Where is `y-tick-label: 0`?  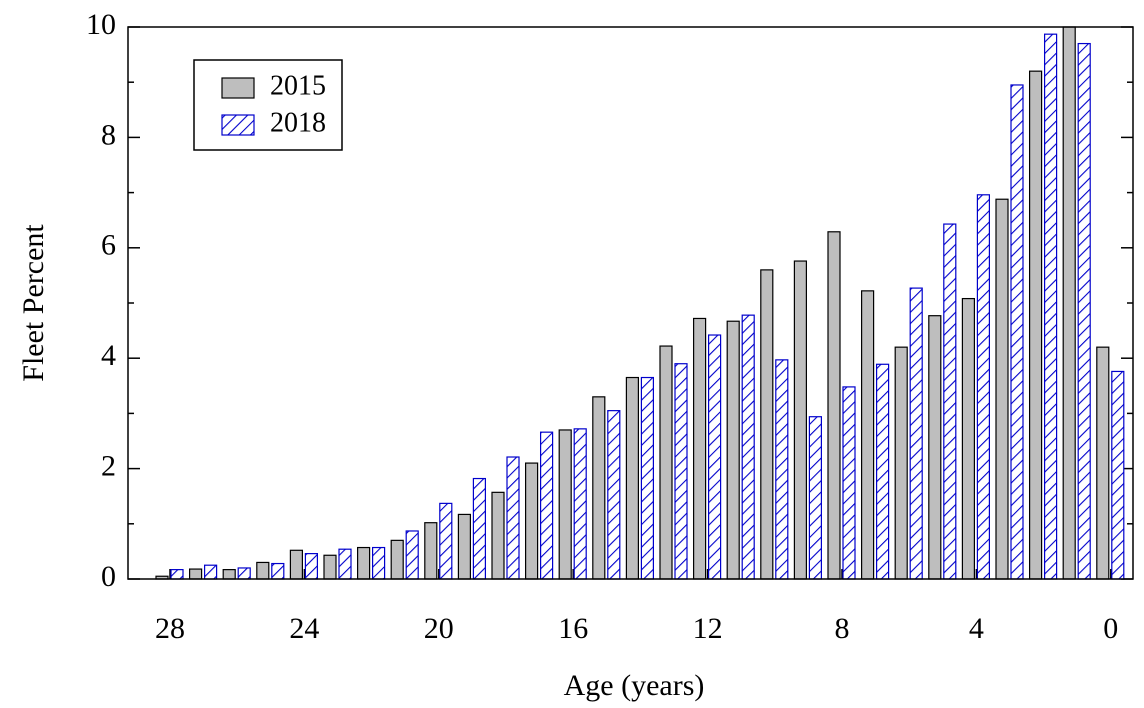
y-tick-label: 0 is located at coordinates (108, 576).